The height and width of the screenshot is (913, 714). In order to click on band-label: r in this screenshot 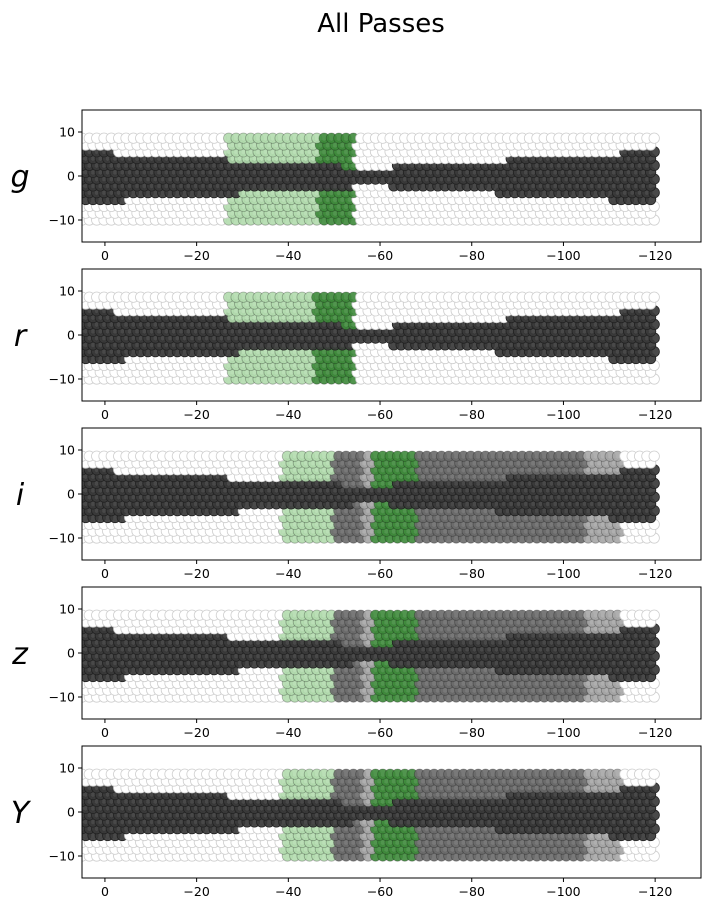, I will do `click(21, 336)`.